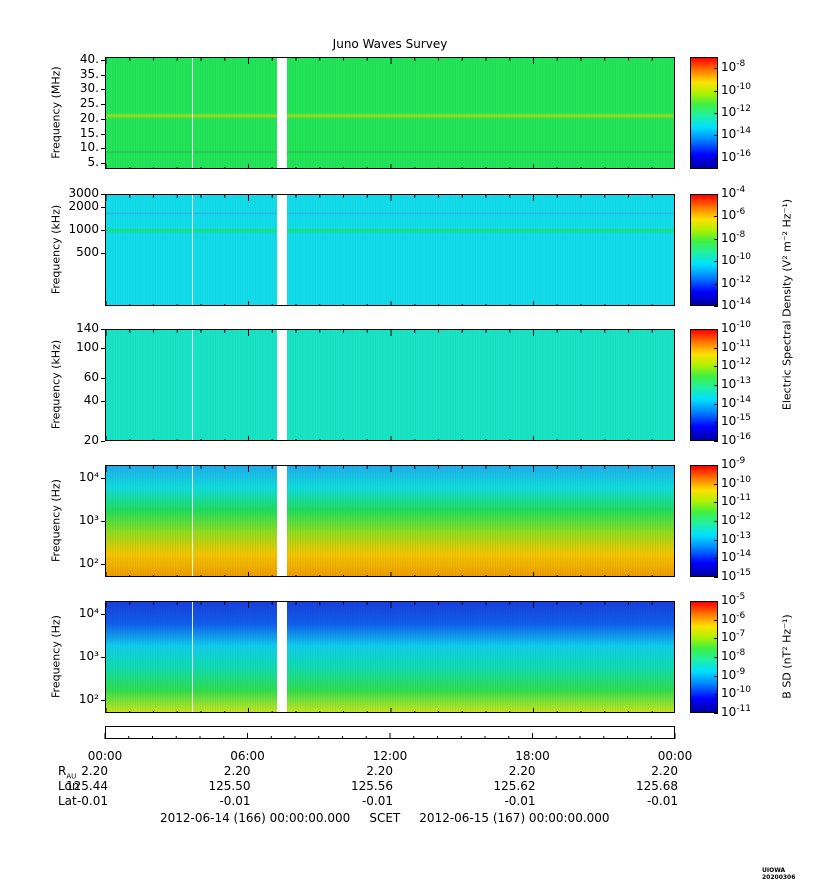 The width and height of the screenshot is (815, 881). Describe the element at coordinates (736, 439) in the screenshot. I see `colorbar-tick-label: 10⁻¹⁶` at that location.